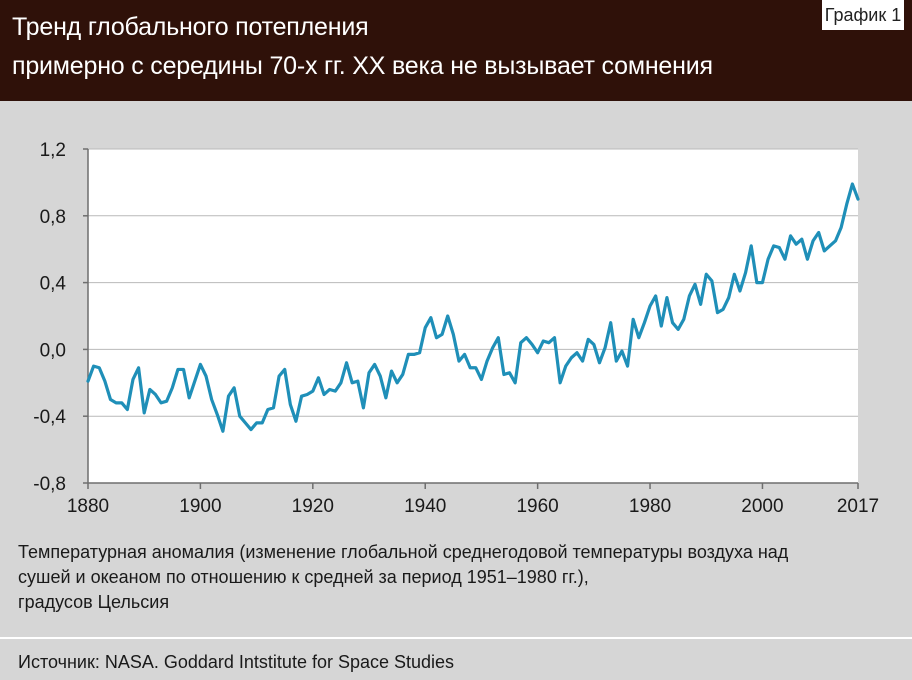 The width and height of the screenshot is (912, 680). What do you see at coordinates (313, 506) in the screenshot?
I see `x-tick-label: 1920` at bounding box center [313, 506].